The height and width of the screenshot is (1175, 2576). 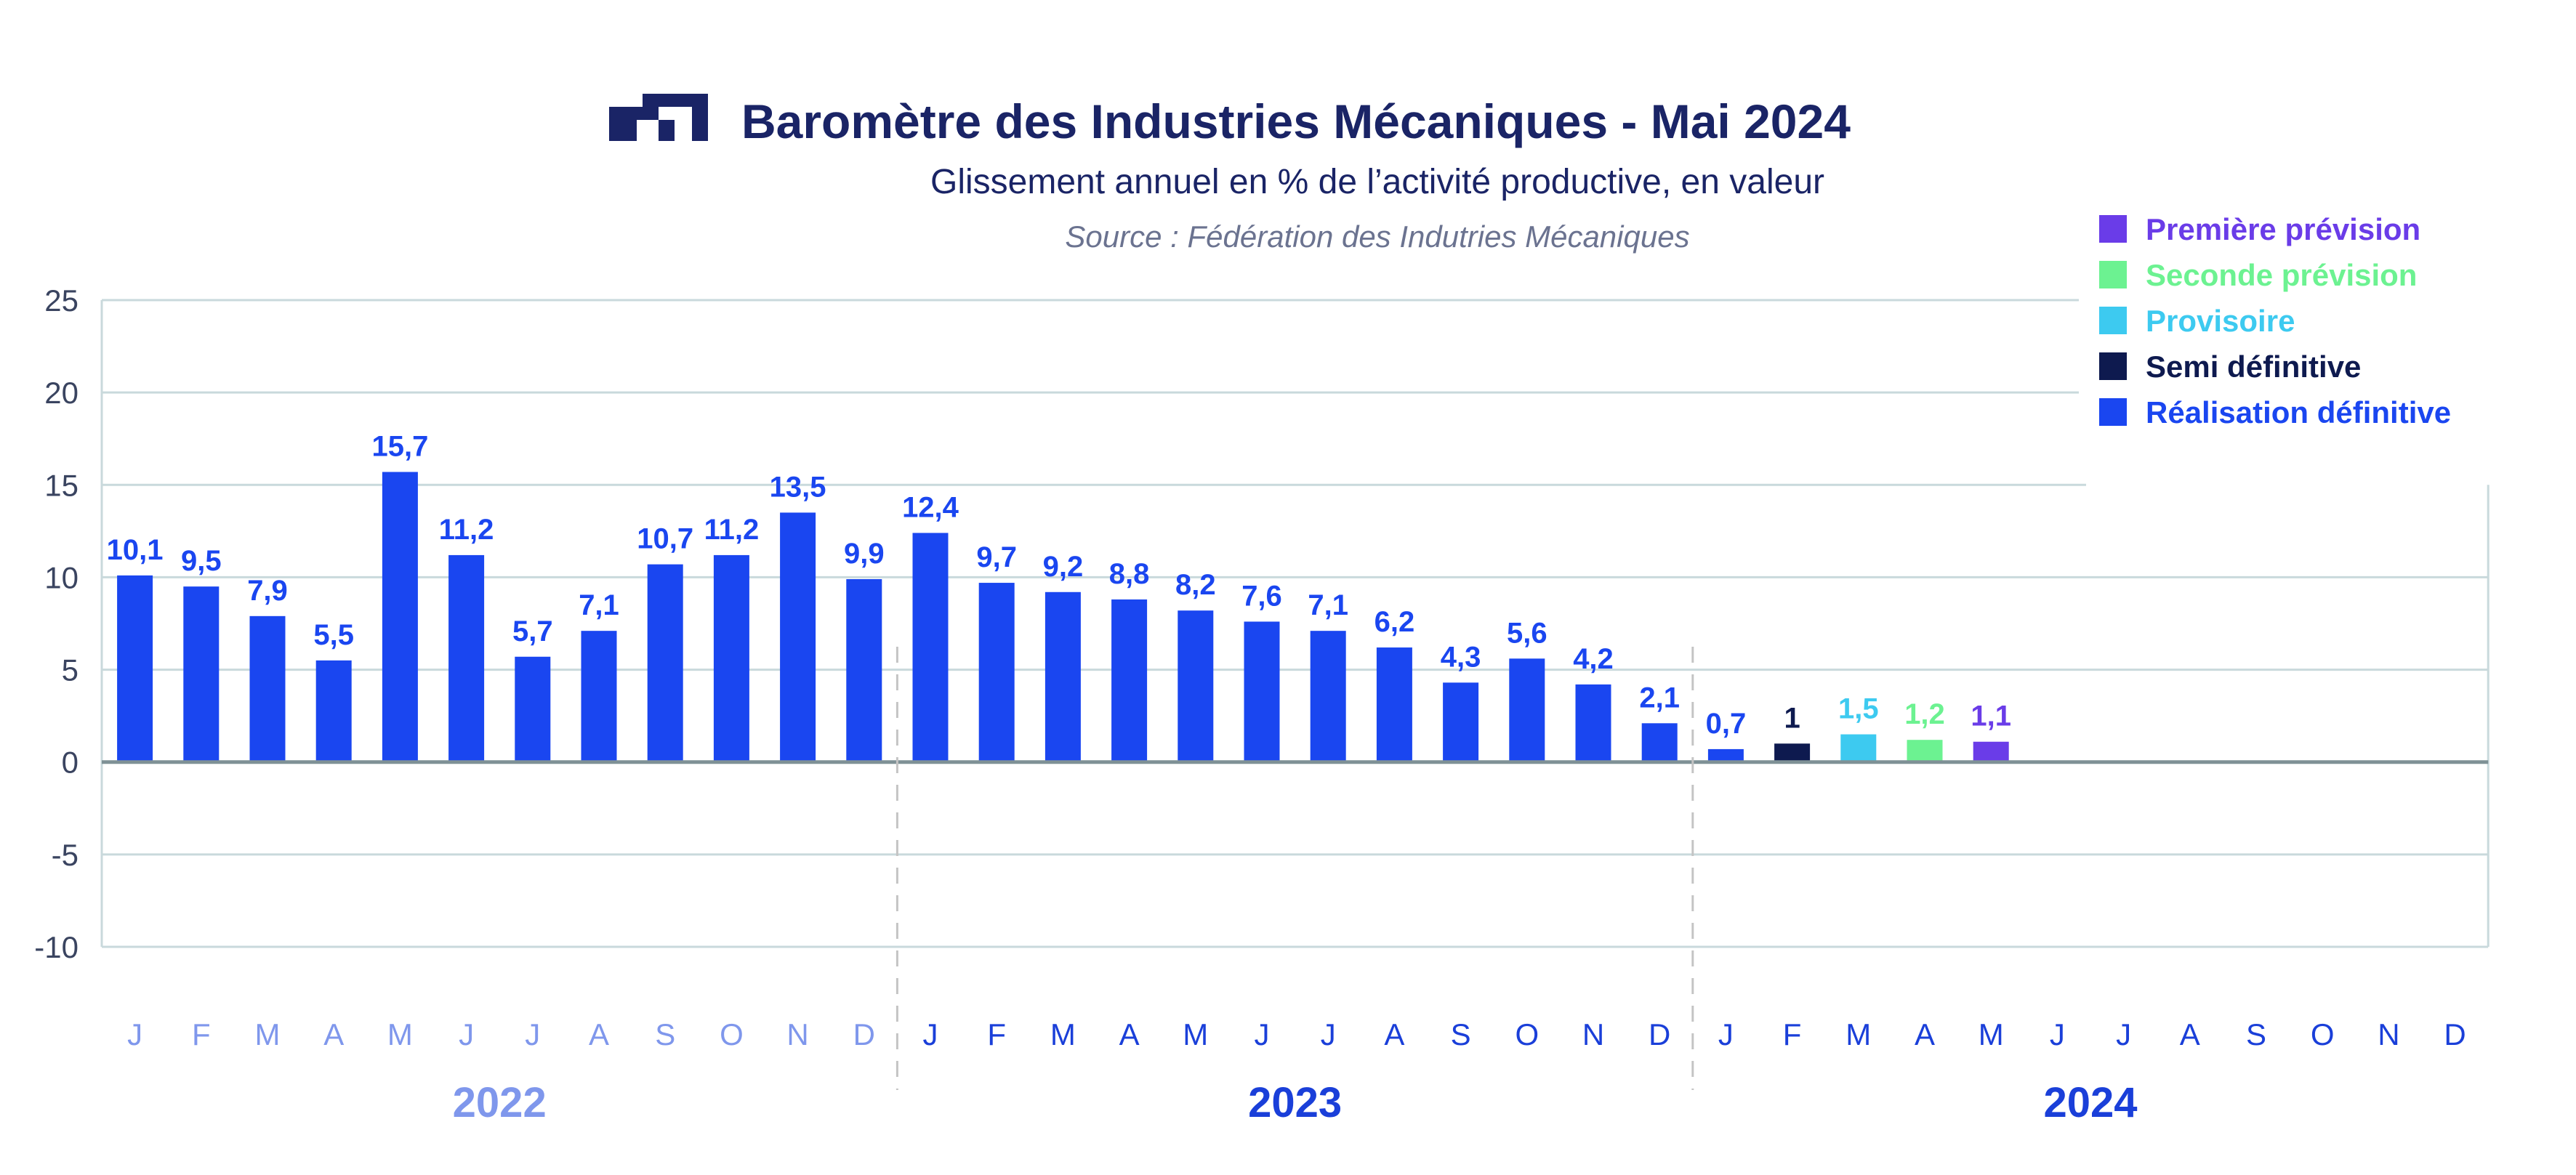 What do you see at coordinates (798, 487) in the screenshot?
I see `data-label: 13,5` at bounding box center [798, 487].